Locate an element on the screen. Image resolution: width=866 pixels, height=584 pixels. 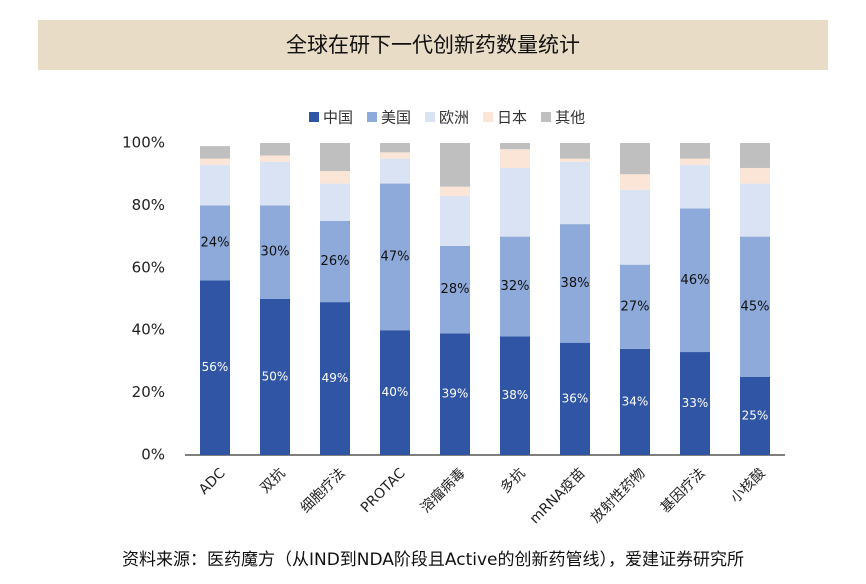
title-banner is located at coordinates (433, 45).